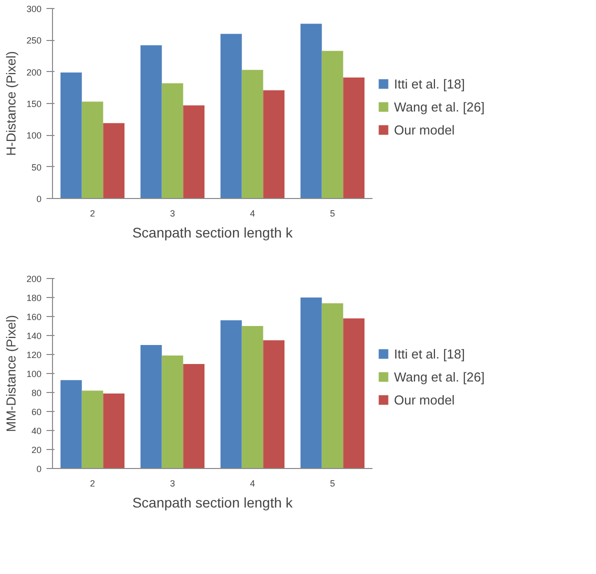 The width and height of the screenshot is (596, 574). I want to click on y-tick-label: 150, so click(34, 104).